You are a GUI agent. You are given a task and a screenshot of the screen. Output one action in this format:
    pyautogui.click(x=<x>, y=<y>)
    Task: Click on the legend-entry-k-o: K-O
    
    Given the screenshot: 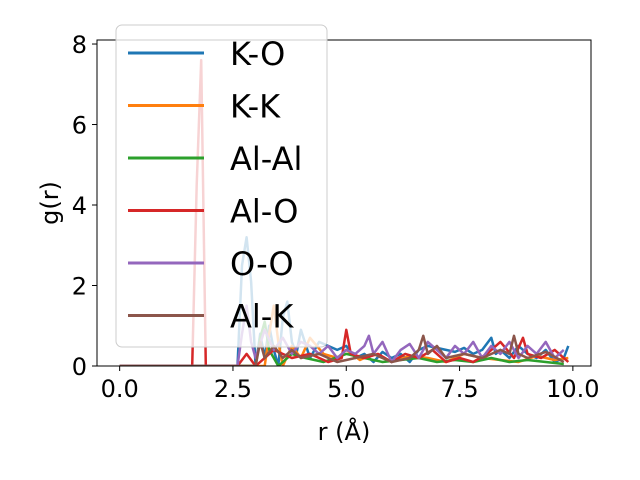 What is the action you would take?
    pyautogui.click(x=206, y=54)
    